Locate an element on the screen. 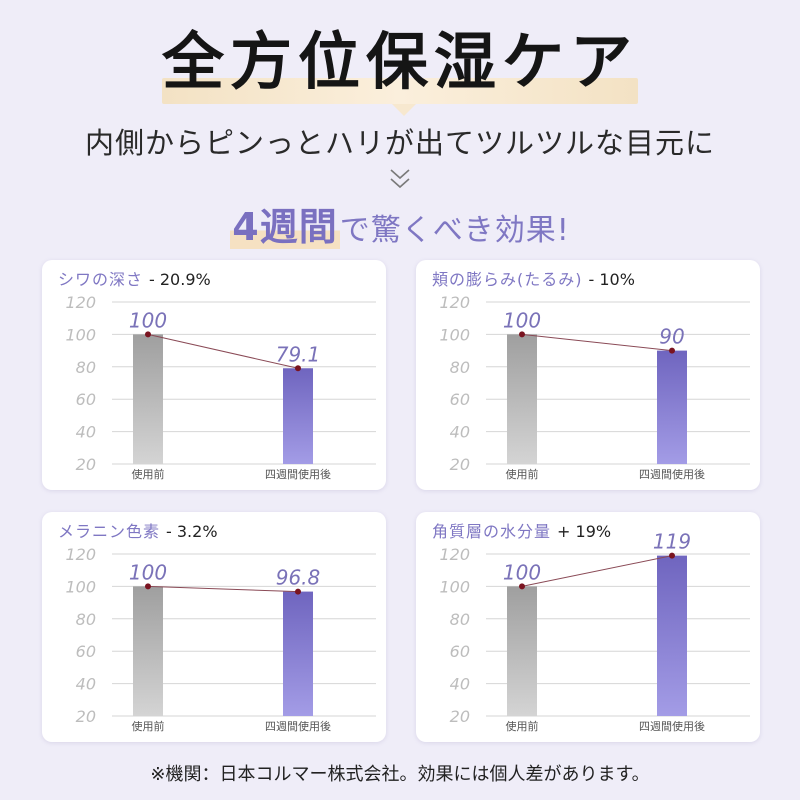 The height and width of the screenshot is (800, 800). chart-title: 角質層の水分量 + 19% is located at coordinates (521, 530).